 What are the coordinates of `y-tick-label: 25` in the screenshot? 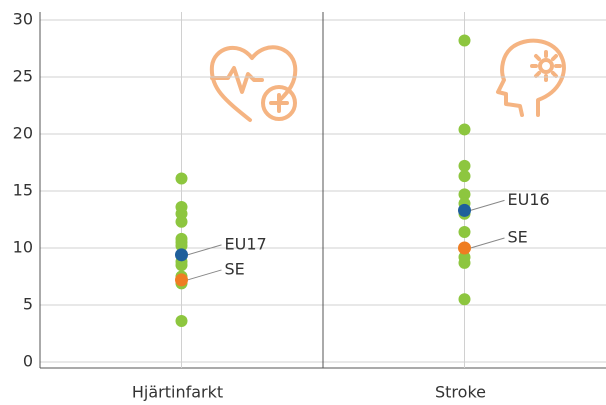 It's located at (23, 76).